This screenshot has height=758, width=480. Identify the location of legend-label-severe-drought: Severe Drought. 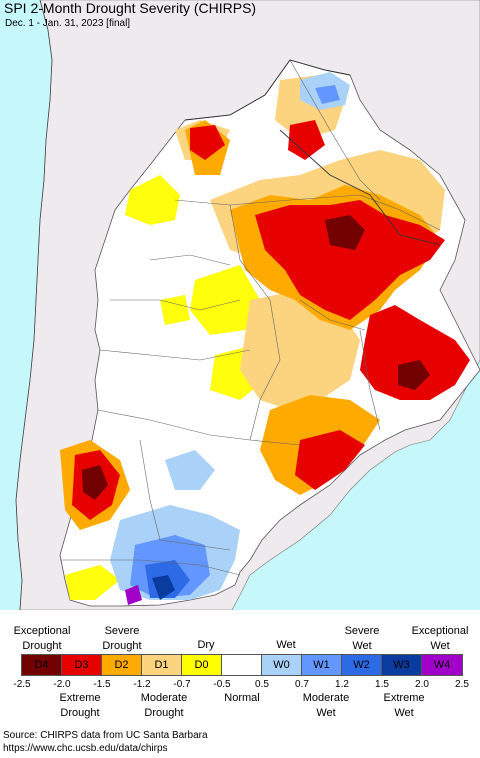
(122, 638).